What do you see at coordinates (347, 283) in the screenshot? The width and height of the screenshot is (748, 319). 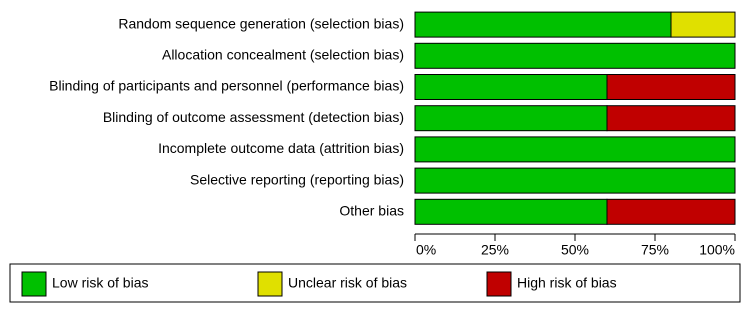 I see `legend-label: Unclear risk of bias` at bounding box center [347, 283].